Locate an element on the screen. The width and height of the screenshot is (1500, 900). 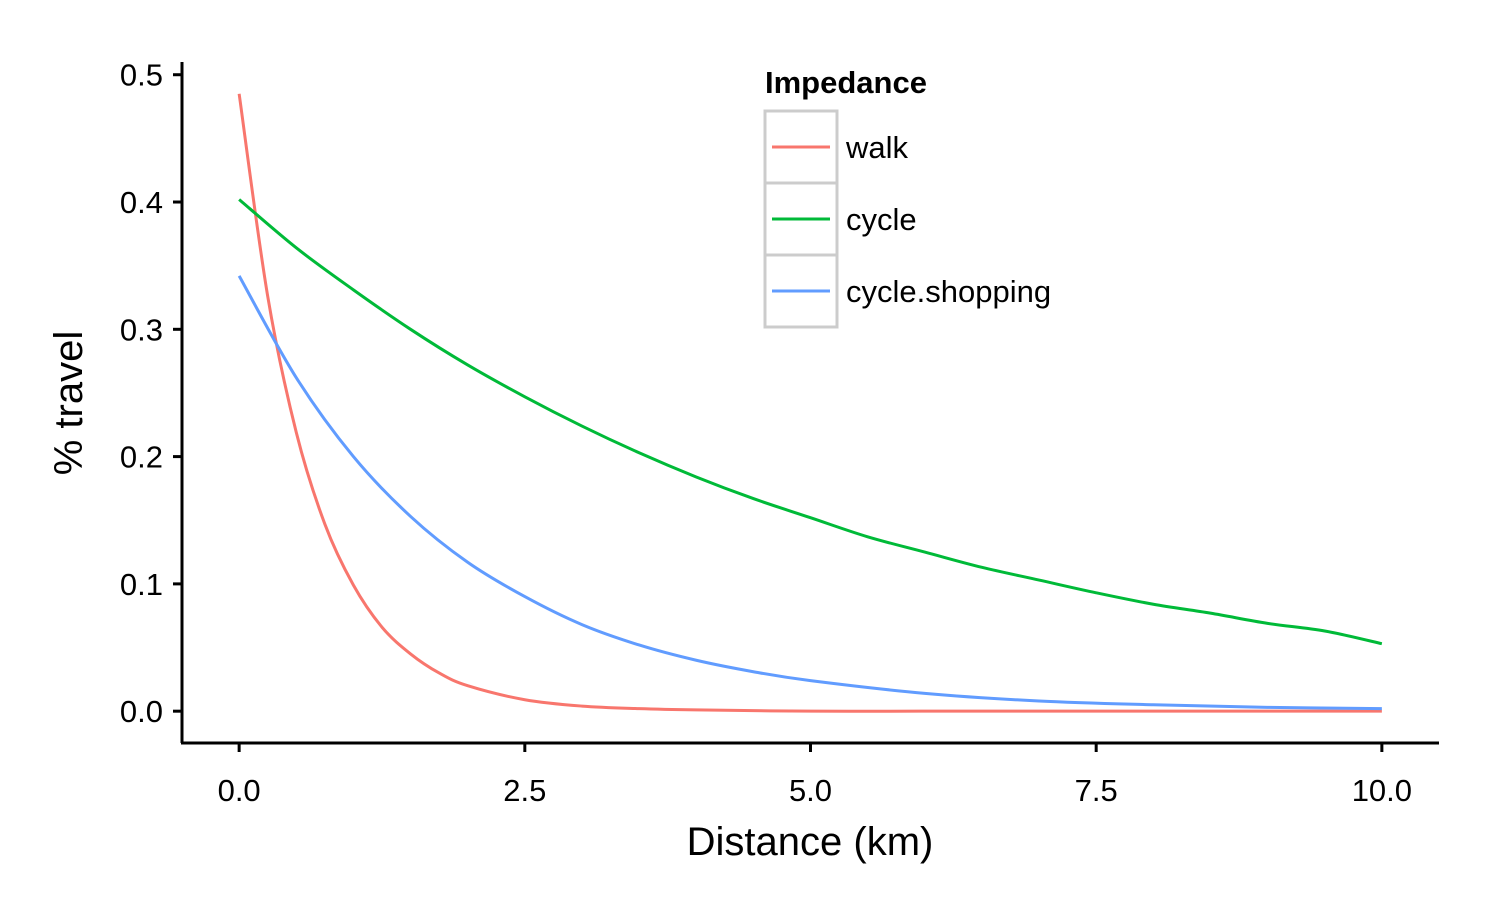
legend-item-walk: walk is located at coordinates (836, 147).